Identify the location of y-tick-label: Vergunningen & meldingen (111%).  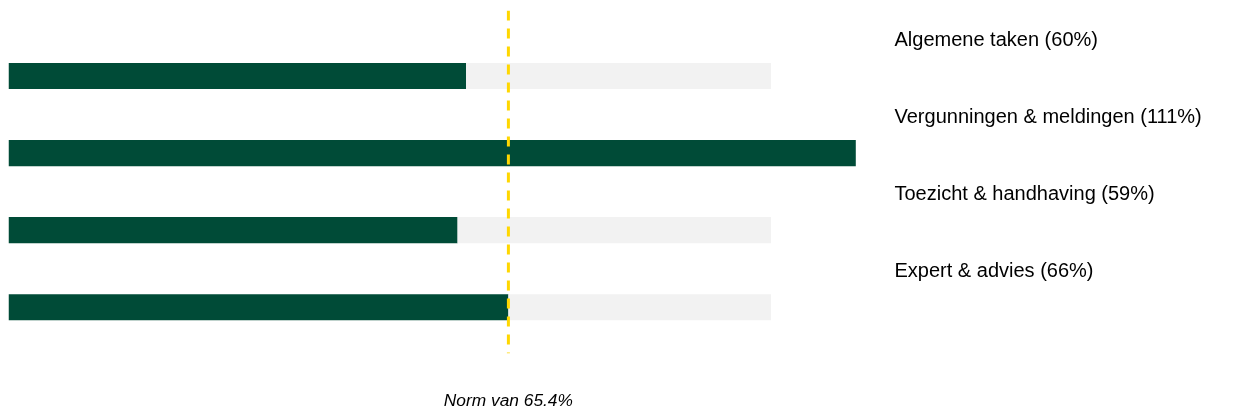
(1048, 116).